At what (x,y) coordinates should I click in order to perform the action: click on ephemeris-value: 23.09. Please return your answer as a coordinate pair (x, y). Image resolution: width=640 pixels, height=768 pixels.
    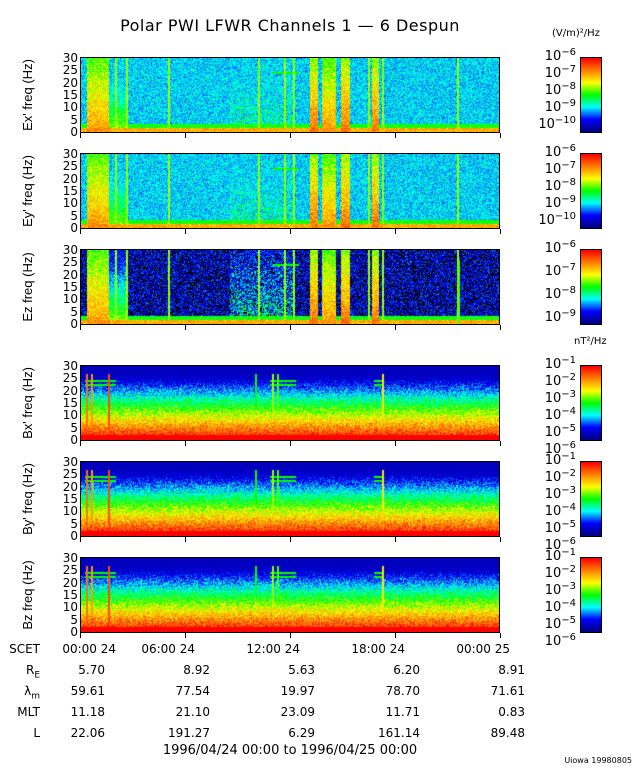
    Looking at the image, I should click on (297, 712).